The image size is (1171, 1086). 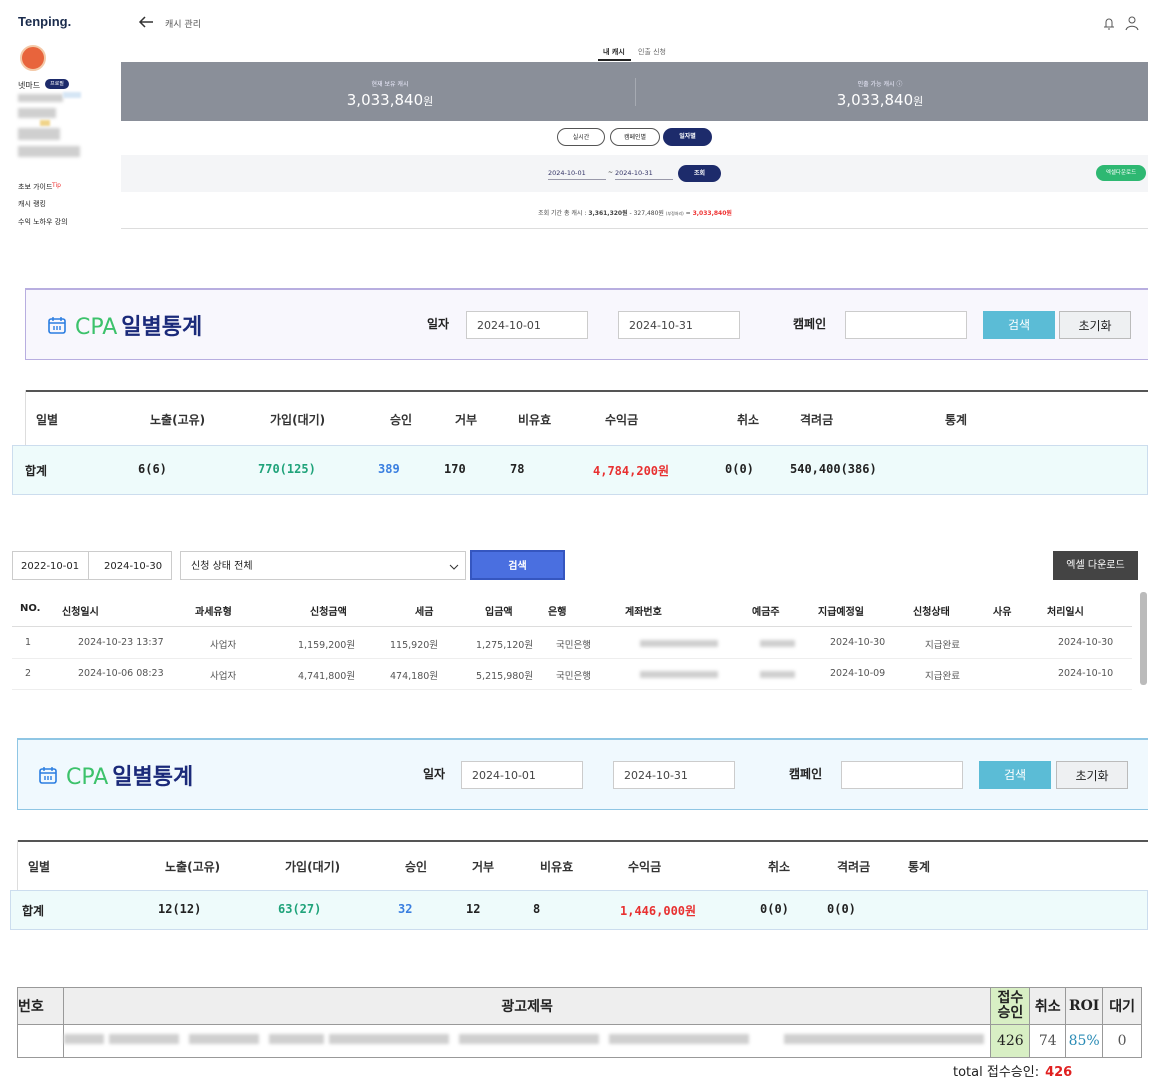 I want to click on summary-note: (부정처리), so click(x=674, y=213).